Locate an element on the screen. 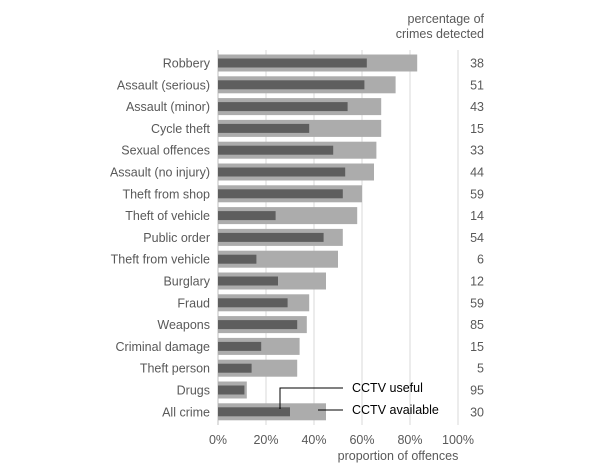 The width and height of the screenshot is (593, 471). detected-value: 14 is located at coordinates (477, 216).